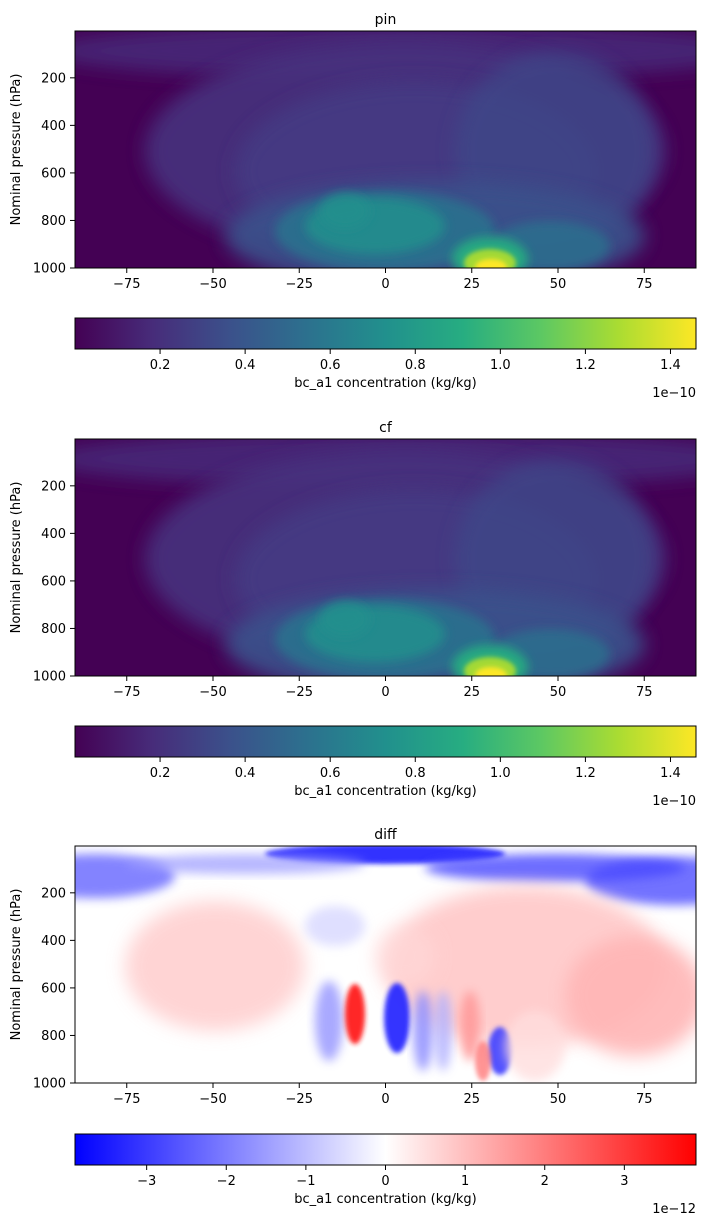 The image size is (704, 1218). Describe the element at coordinates (465, 1181) in the screenshot. I see `colorbar-tick-label: 1` at that location.